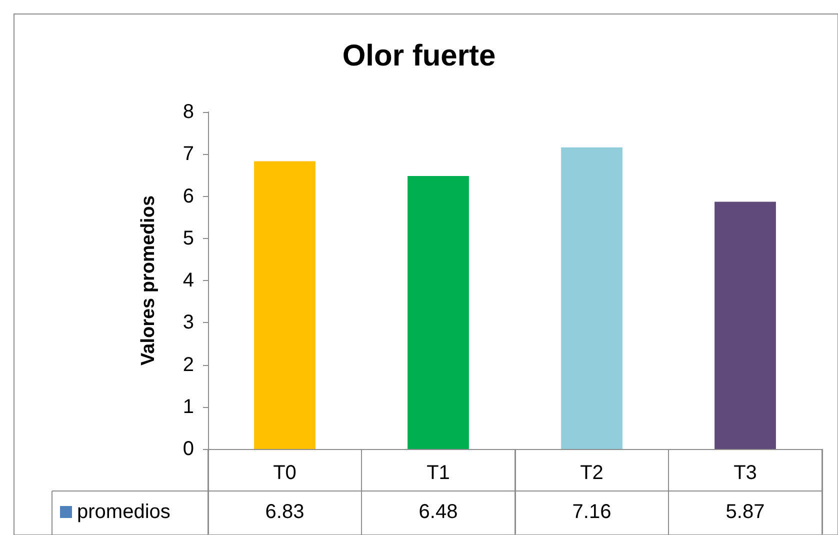 The image size is (838, 535). I want to click on y-tick-label: 3, so click(188, 323).